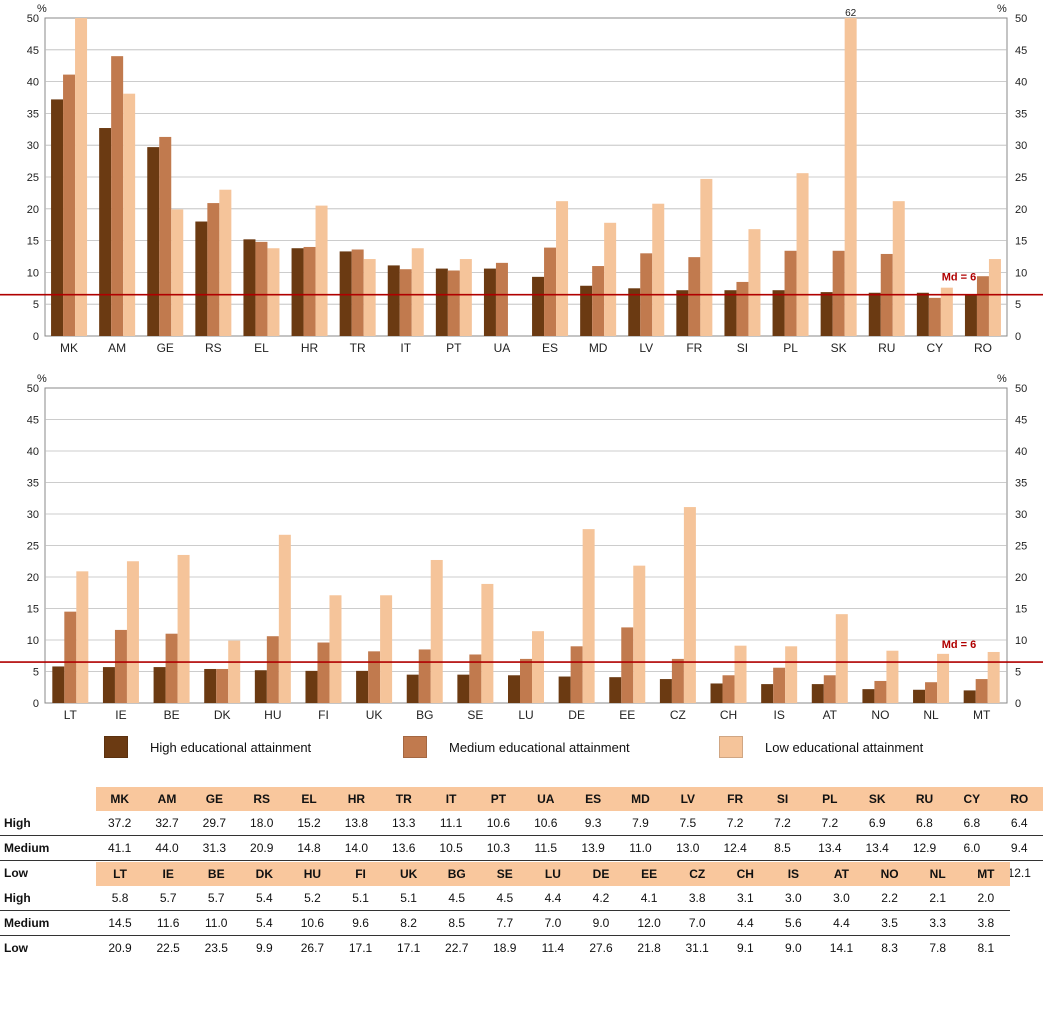 This screenshot has height=1030, width=1043. I want to click on table-cell: 3.1, so click(745, 898).